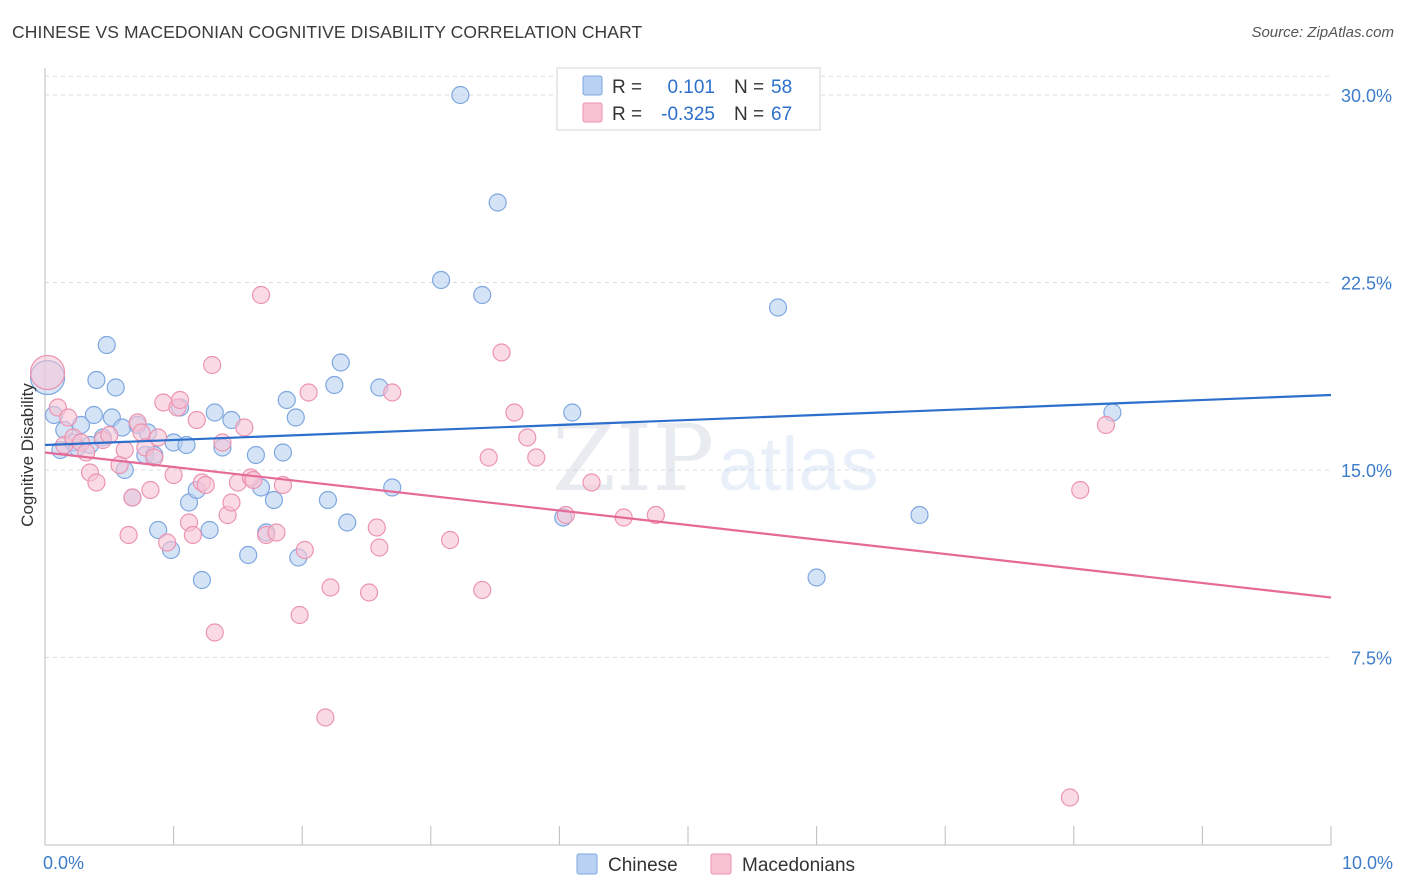 Image resolution: width=1406 pixels, height=892 pixels. What do you see at coordinates (688, 114) in the screenshot?
I see `stats-r-value-macedonian: -0.325` at bounding box center [688, 114].